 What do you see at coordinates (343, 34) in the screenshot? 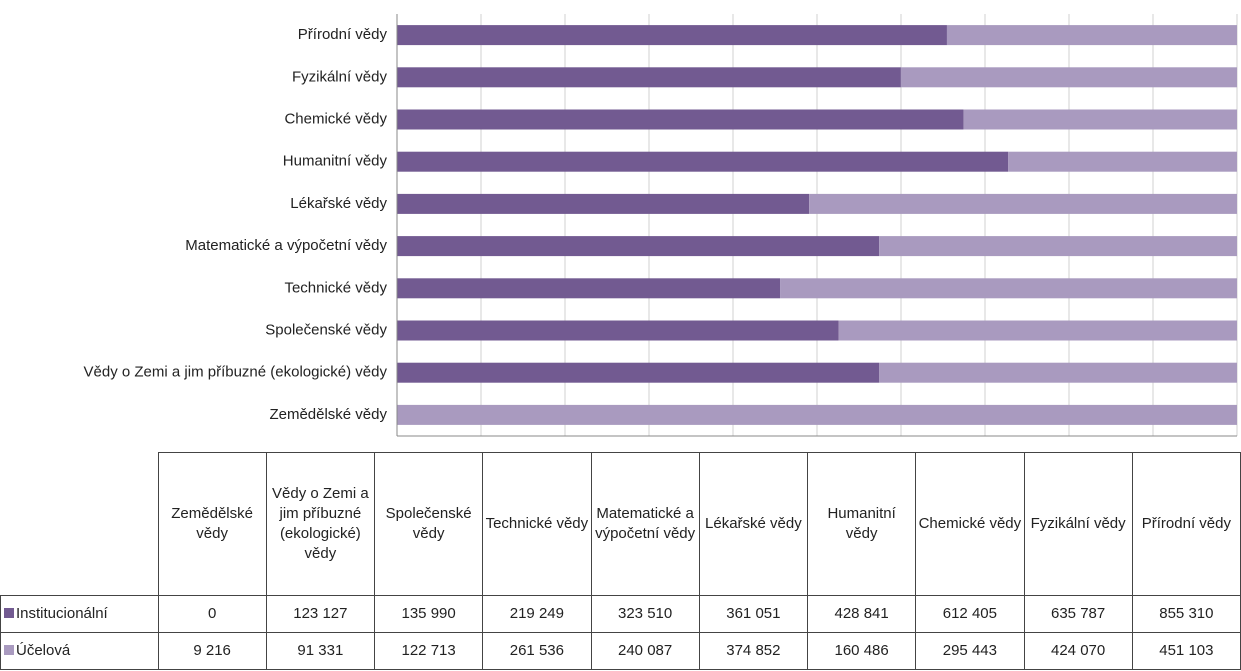
I see `y-tick-label: Přírodní vědy` at bounding box center [343, 34].